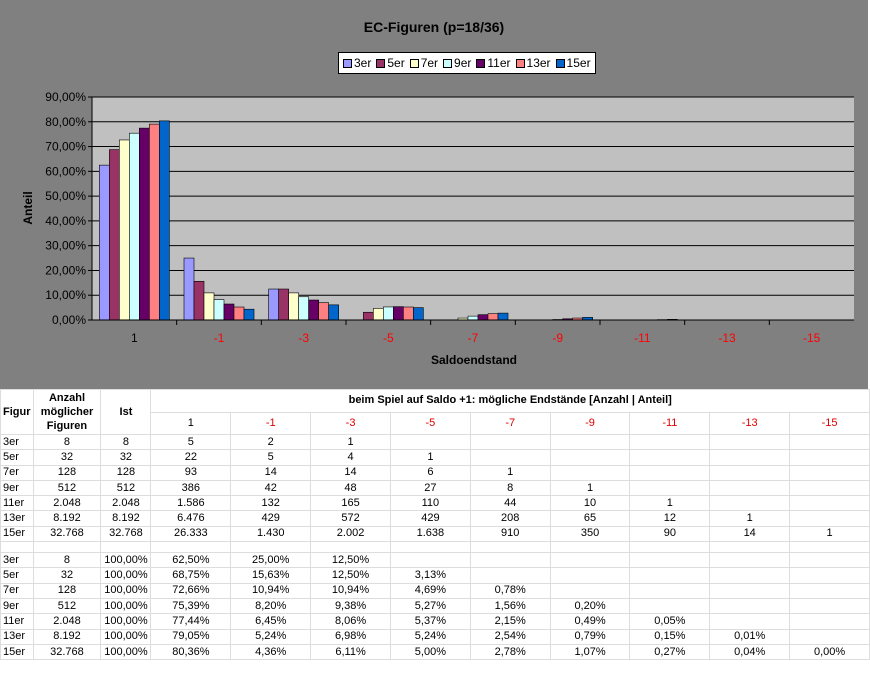 This screenshot has width=870, height=675. I want to click on row-value: 2, so click(271, 442).